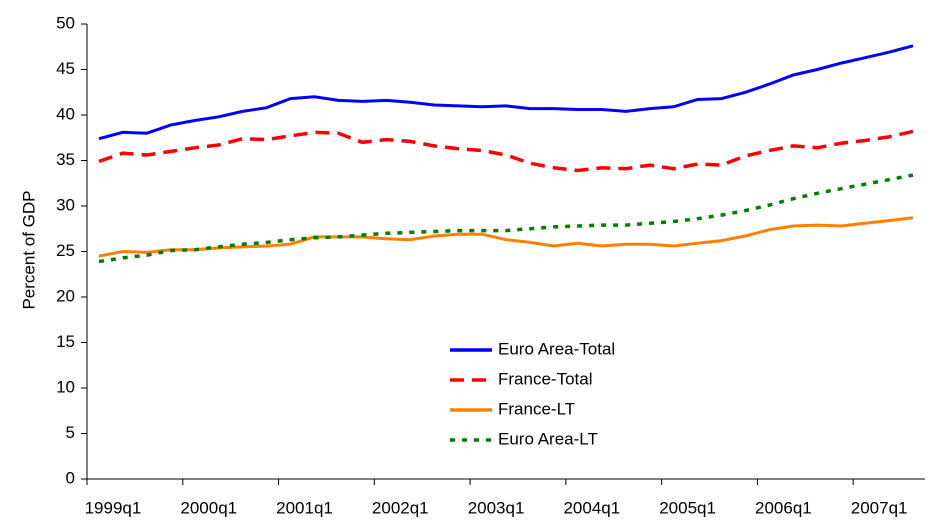 The height and width of the screenshot is (523, 932). Describe the element at coordinates (496, 507) in the screenshot. I see `x-tick-label: 2003q1` at that location.